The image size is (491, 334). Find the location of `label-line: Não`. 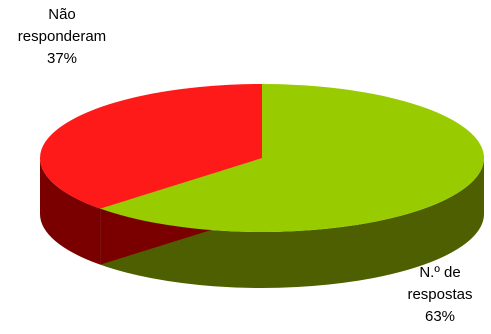

label-line: Não is located at coordinates (62, 14).